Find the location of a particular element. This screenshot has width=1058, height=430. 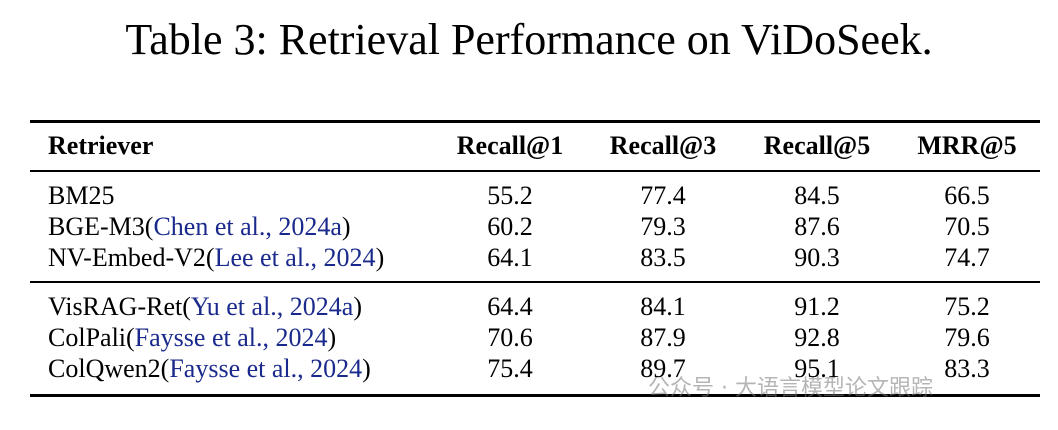

retriever-name: ColPali( is located at coordinates (91, 337).